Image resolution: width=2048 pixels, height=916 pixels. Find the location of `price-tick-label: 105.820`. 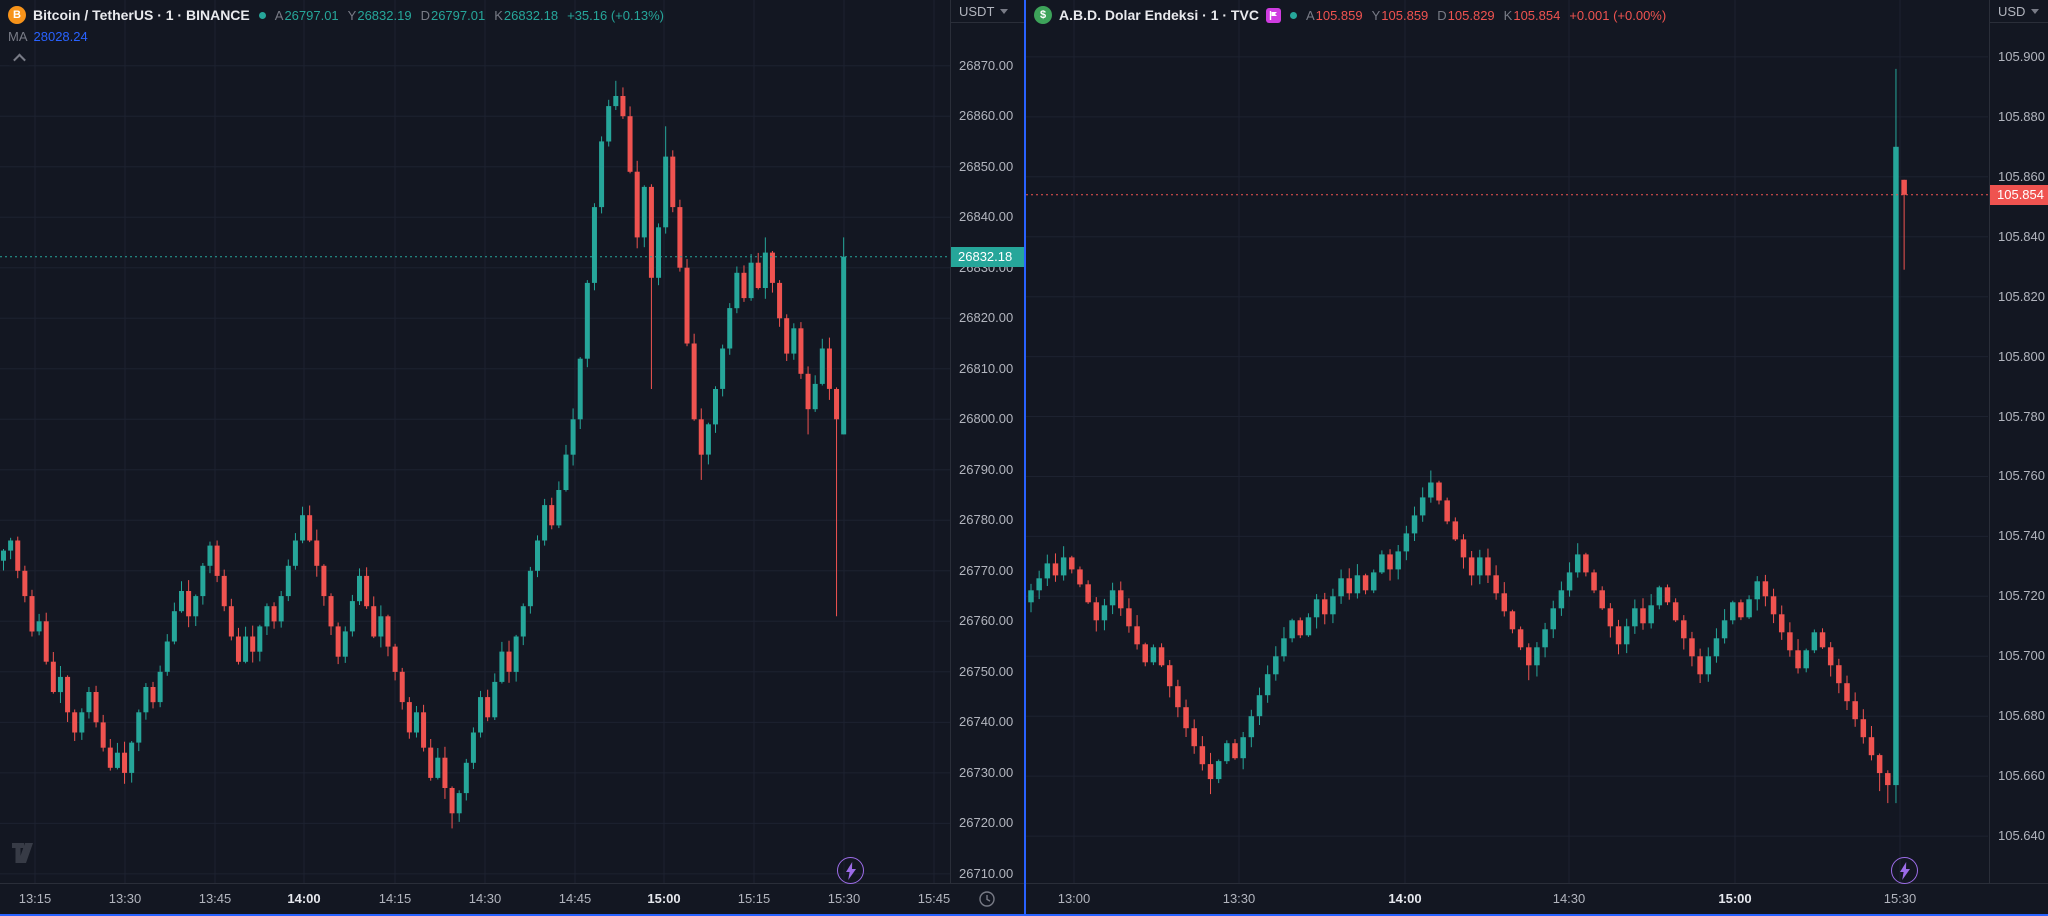

price-tick-label: 105.820 is located at coordinates (2021, 296).